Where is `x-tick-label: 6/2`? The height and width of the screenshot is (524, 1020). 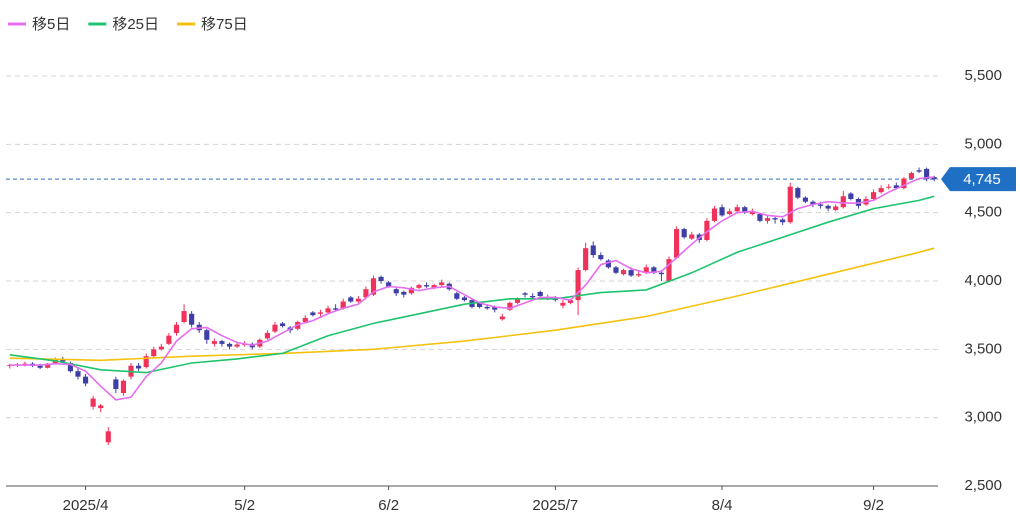
x-tick-label: 6/2 is located at coordinates (388, 505).